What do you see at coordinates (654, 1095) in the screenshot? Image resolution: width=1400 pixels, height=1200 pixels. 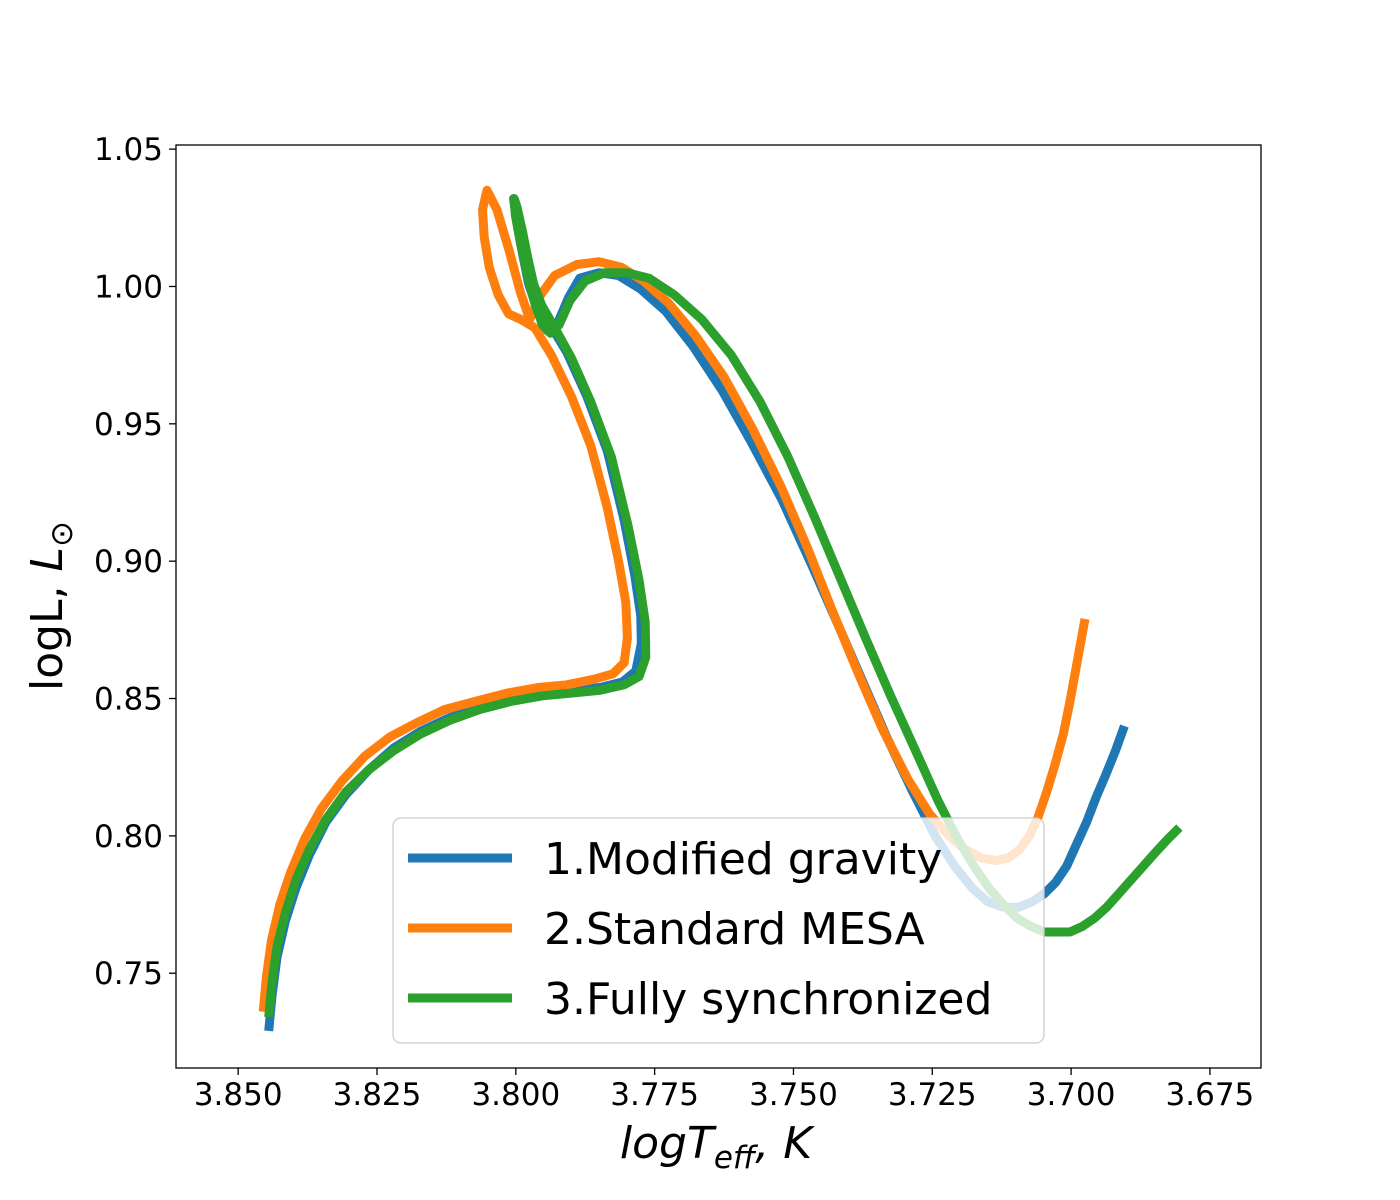 I see `x-tick-label: 3.775` at bounding box center [654, 1095].